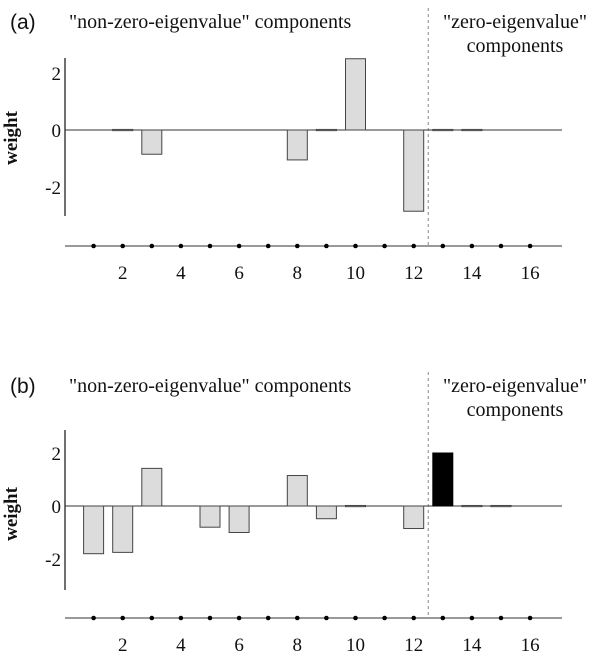  Describe the element at coordinates (23, 386) in the screenshot. I see `panel-label: (b)` at that location.